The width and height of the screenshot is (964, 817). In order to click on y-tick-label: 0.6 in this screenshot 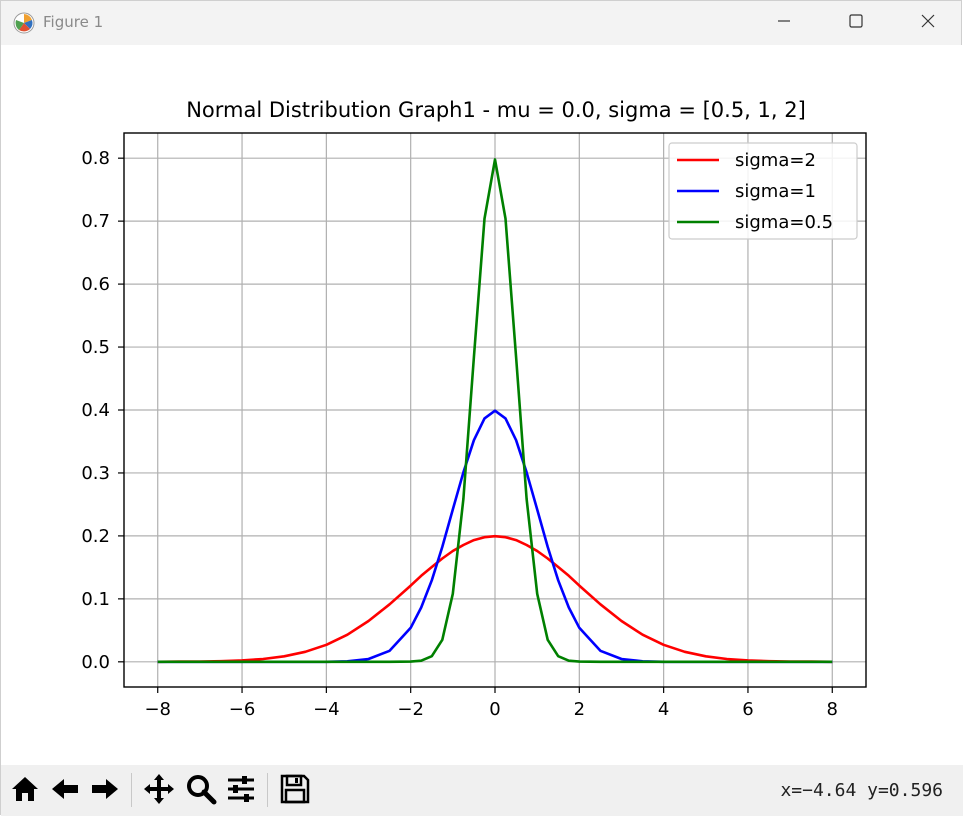, I will do `click(95, 284)`.